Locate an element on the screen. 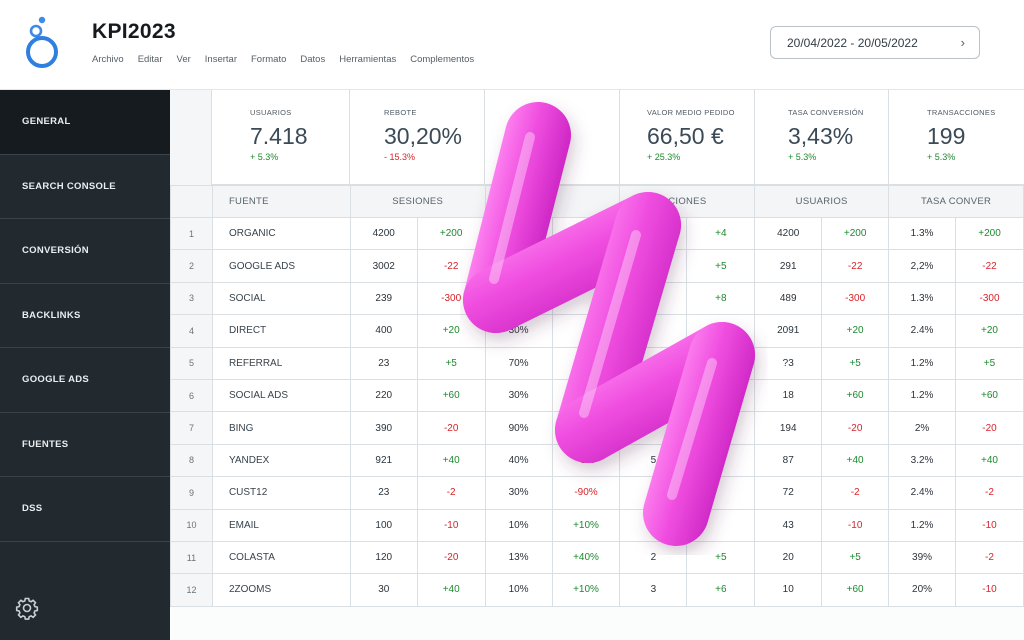 Image resolution: width=1024 pixels, height=640 pixels. kpi-label: USUARIOS is located at coordinates (271, 112).